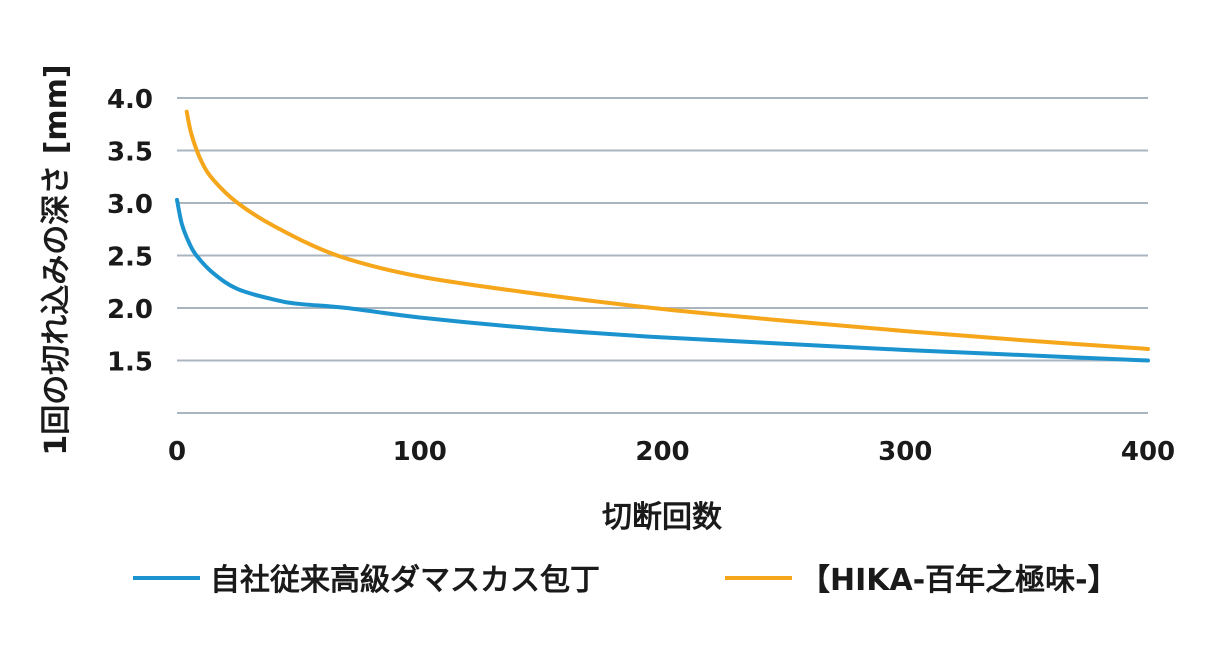 The width and height of the screenshot is (1230, 648). Describe the element at coordinates (130, 258) in the screenshot. I see `y-tick-label: 2.5` at that location.